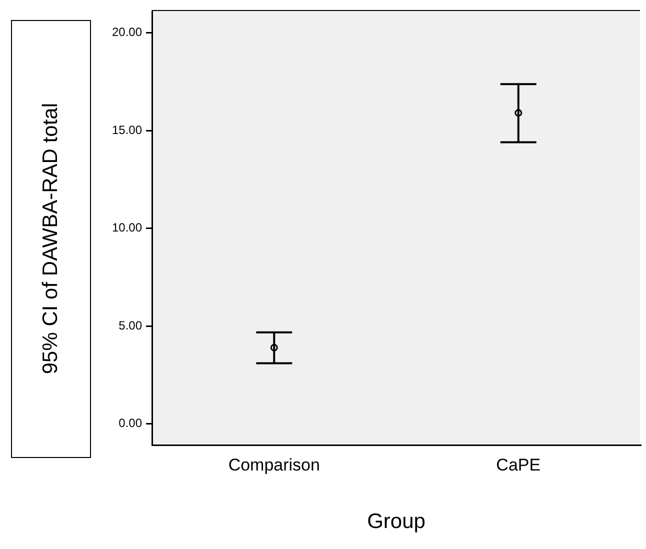  Describe the element at coordinates (274, 464) in the screenshot. I see `x-tick-label: Comparison` at that location.